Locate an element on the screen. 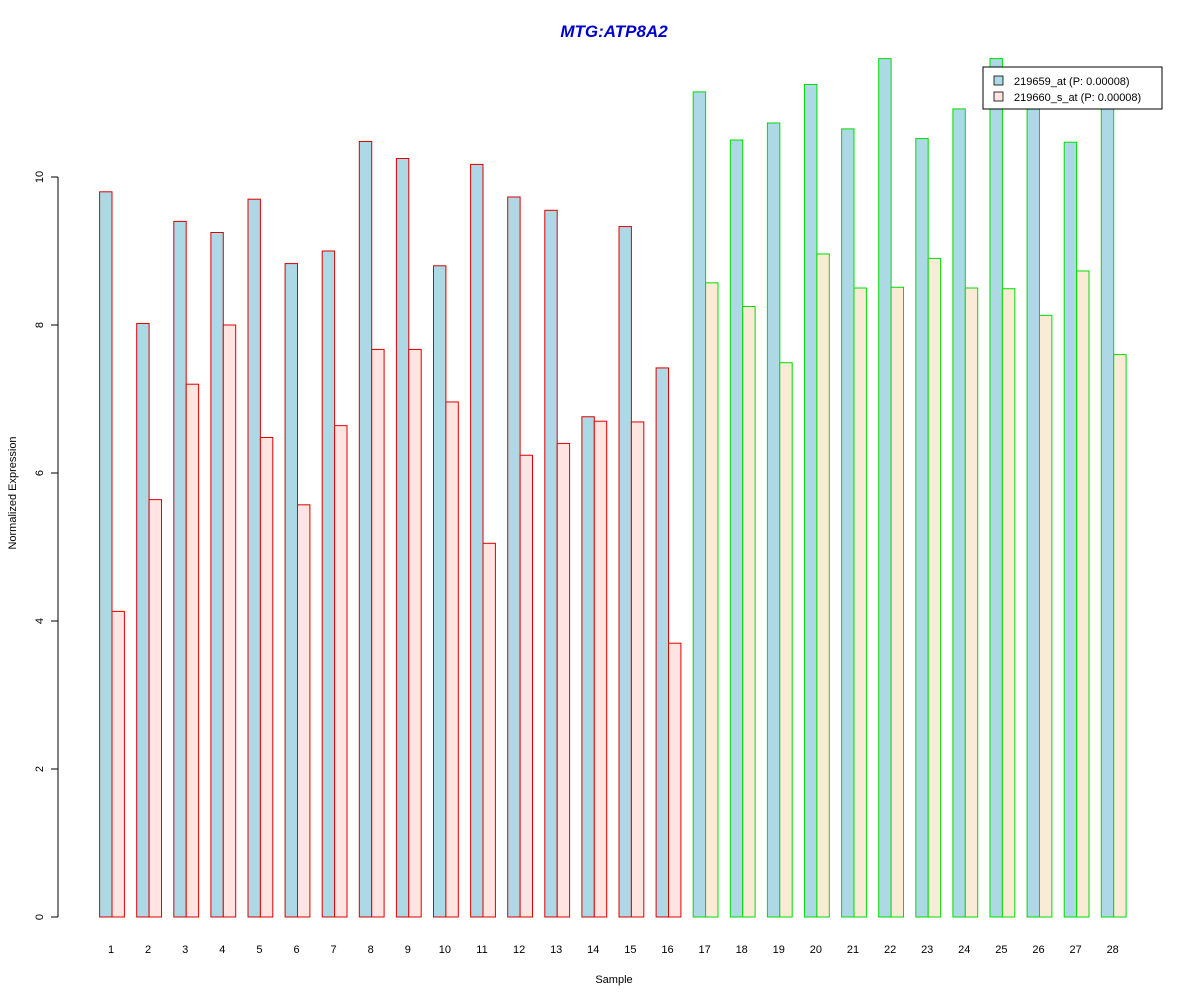 This screenshot has width=1200, height=1000. y-tick-label: 6 is located at coordinates (40, 473).